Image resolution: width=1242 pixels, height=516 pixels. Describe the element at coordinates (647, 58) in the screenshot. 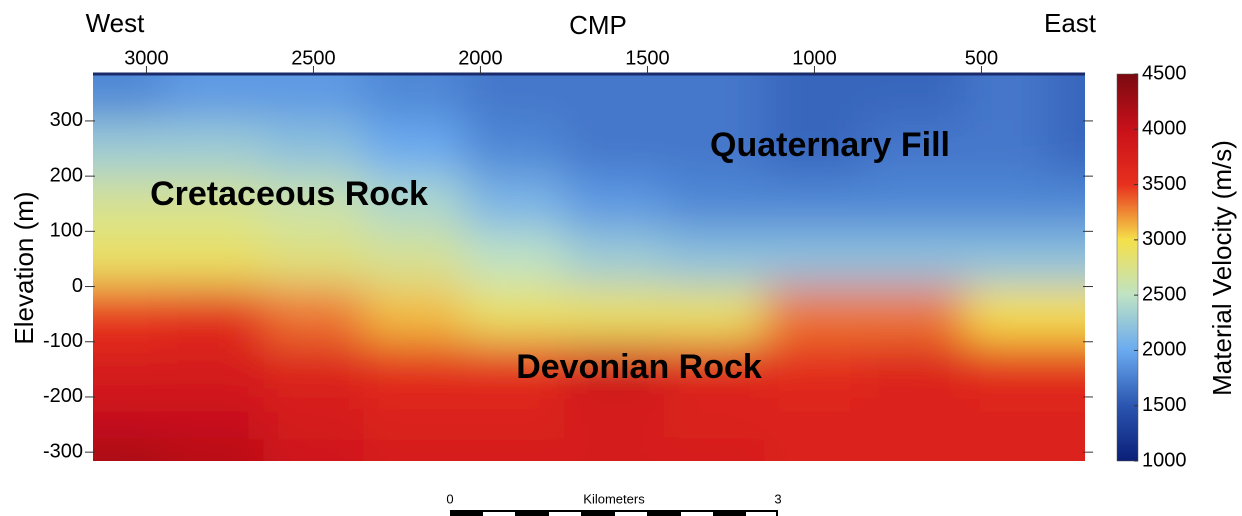

I see `x-tick-label: 1500` at that location.